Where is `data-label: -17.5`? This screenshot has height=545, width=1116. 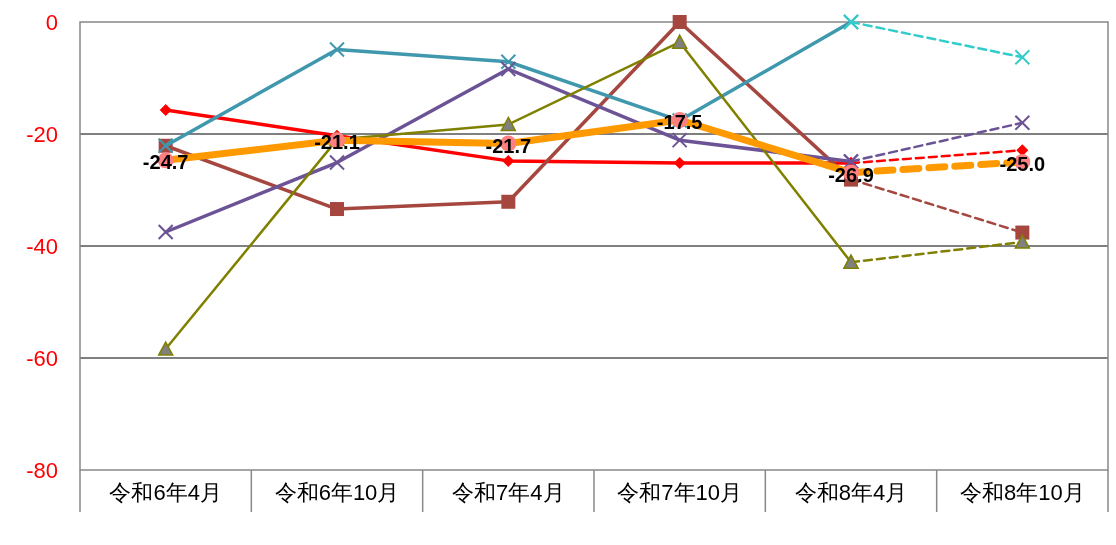
data-label: -17.5 is located at coordinates (679, 122).